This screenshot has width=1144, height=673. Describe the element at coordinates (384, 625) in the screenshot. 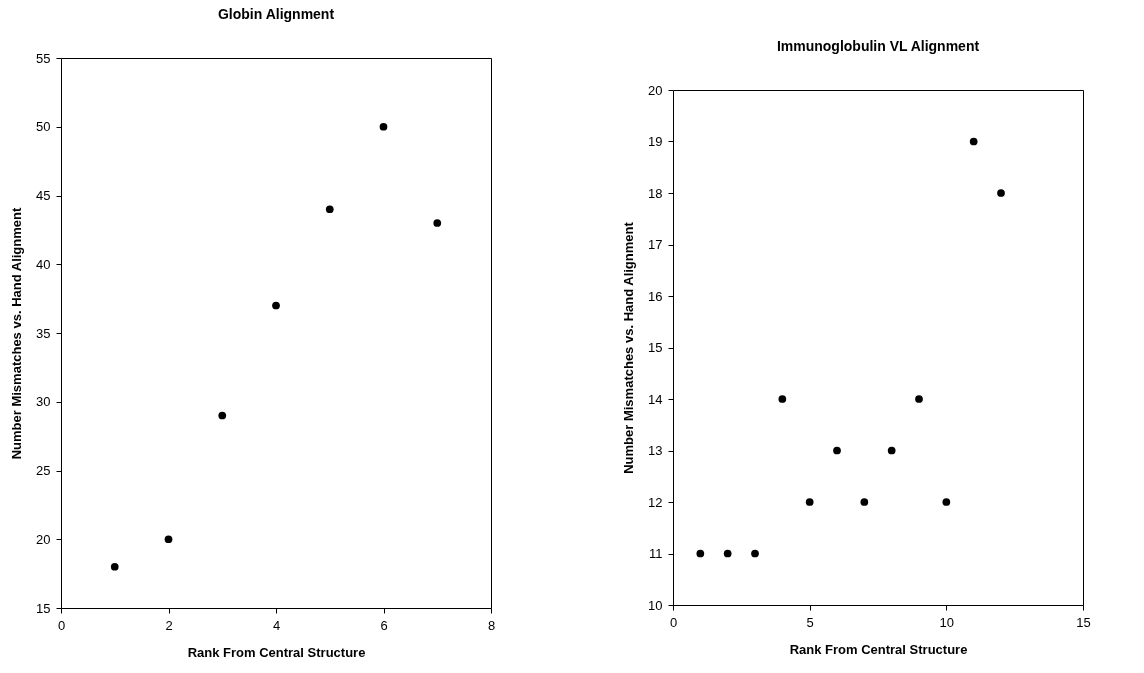

I see `x-tick-label: 6` at that location.